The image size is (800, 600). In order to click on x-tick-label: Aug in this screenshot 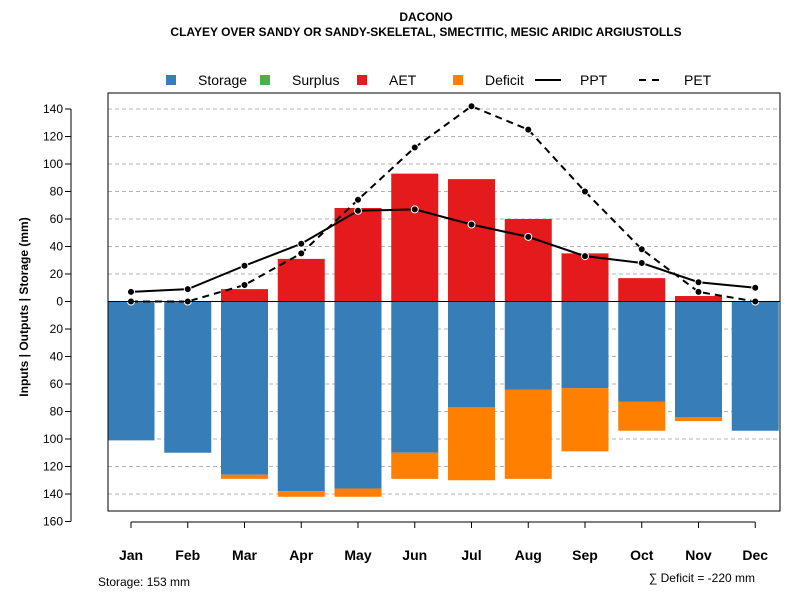, I will do `click(528, 555)`.